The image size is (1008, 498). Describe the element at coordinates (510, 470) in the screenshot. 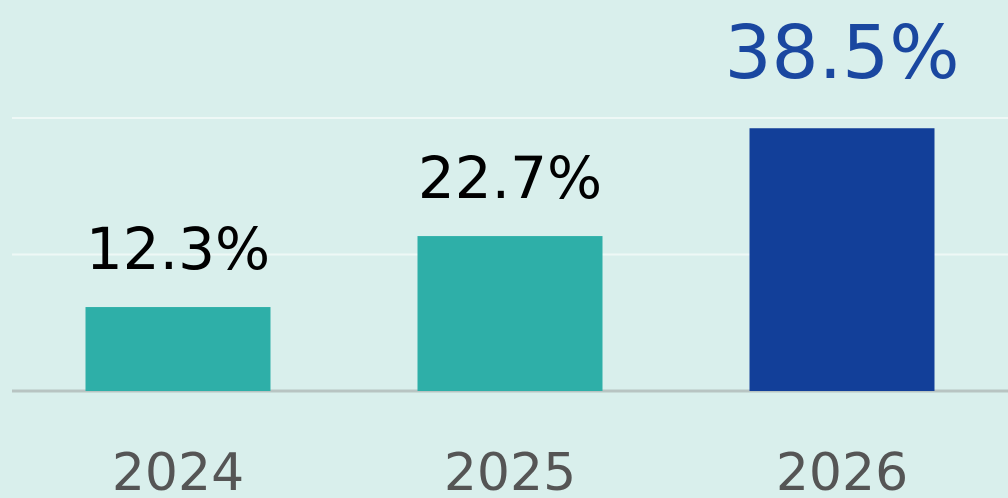

I see `x-tick-label: 2025` at that location.